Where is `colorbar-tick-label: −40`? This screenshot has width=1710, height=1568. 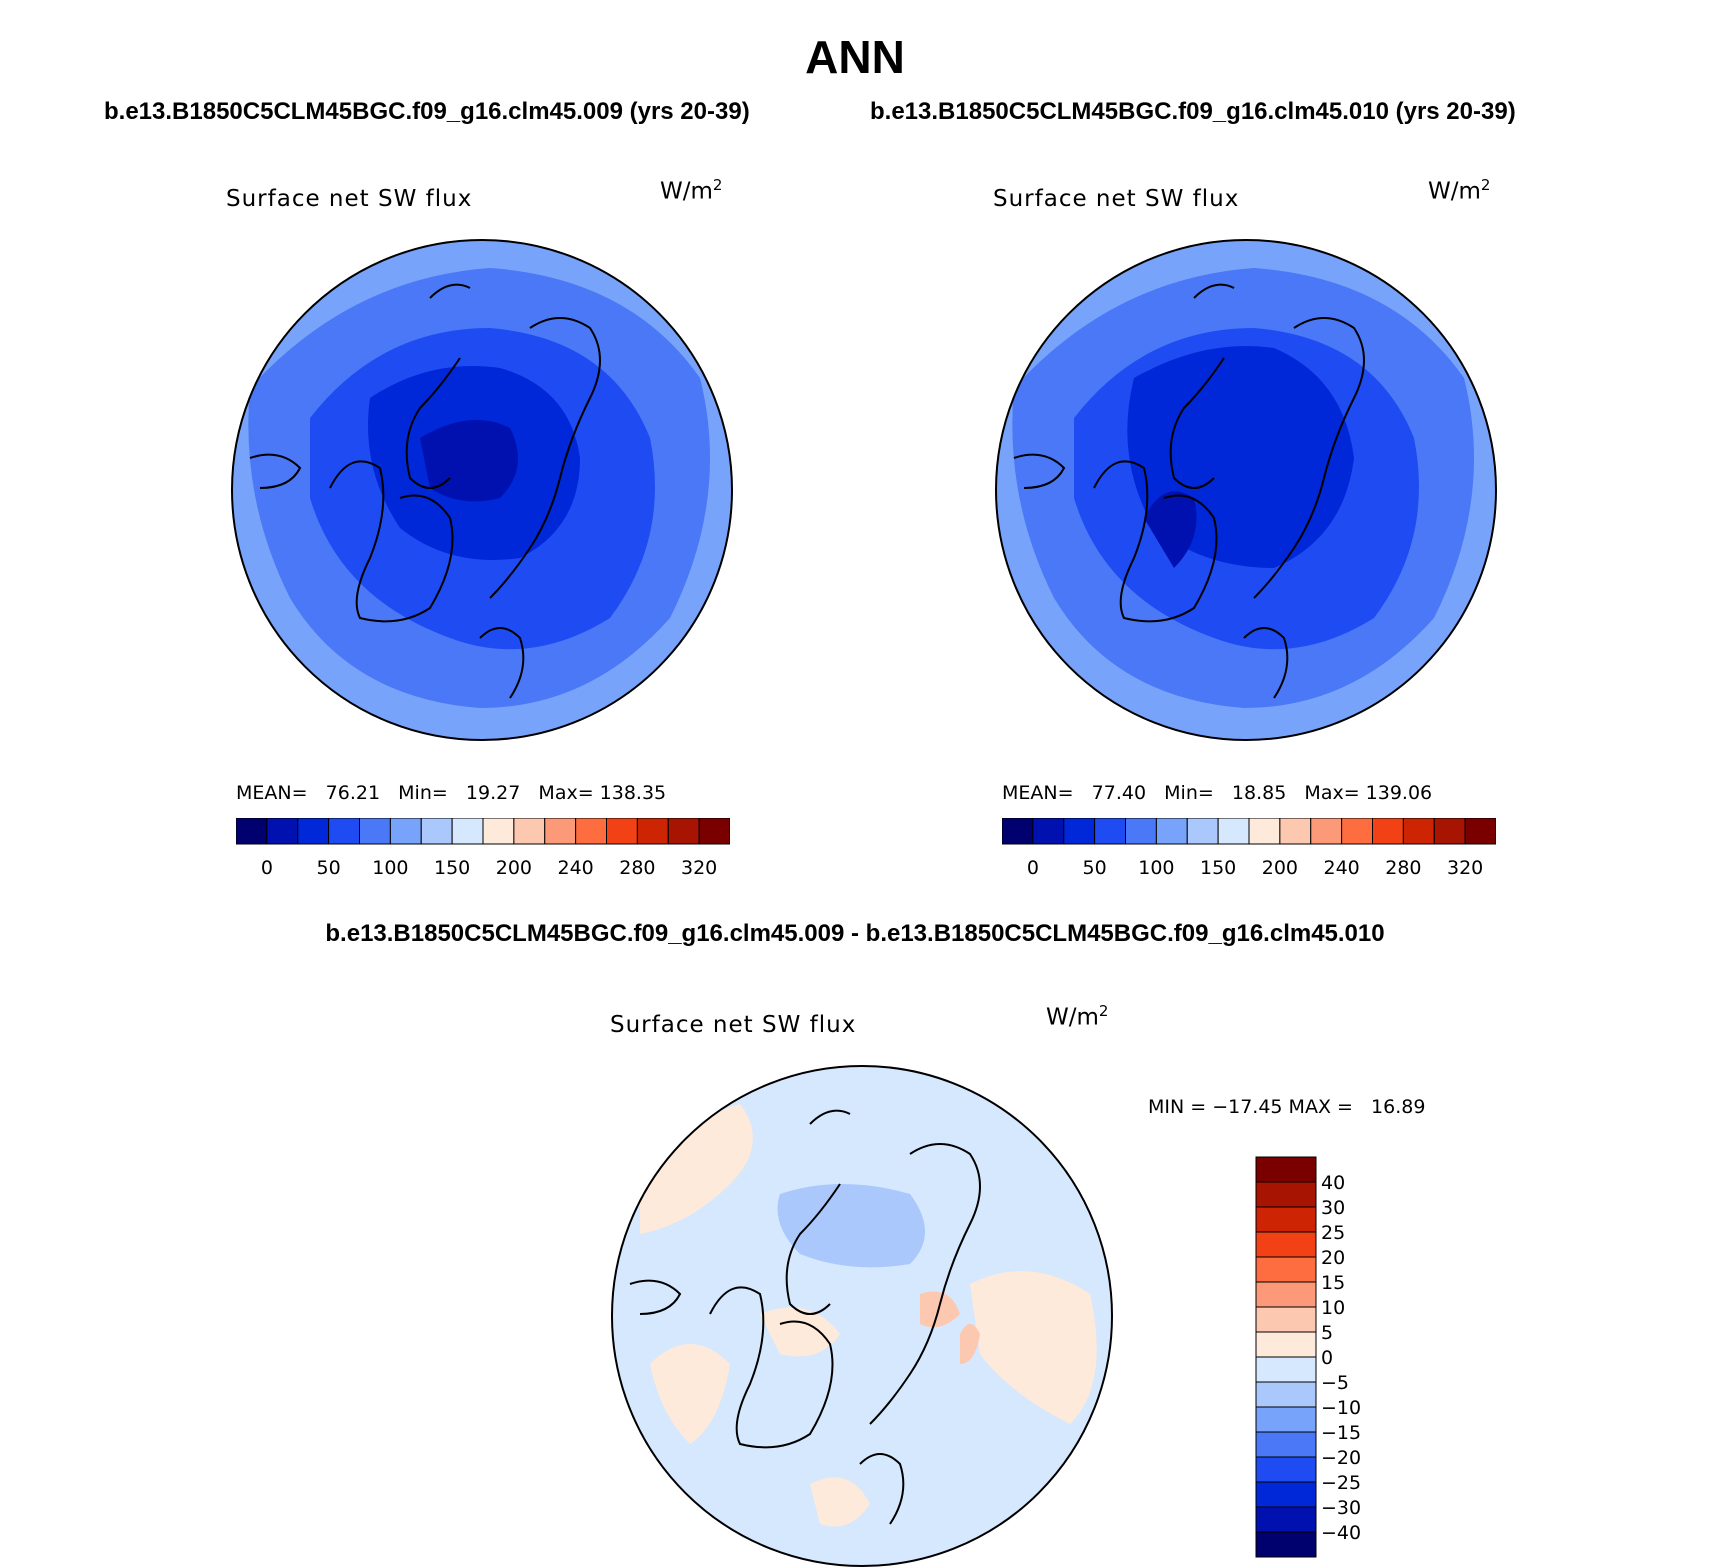
colorbar-tick-label: −40 is located at coordinates (1341, 1533).